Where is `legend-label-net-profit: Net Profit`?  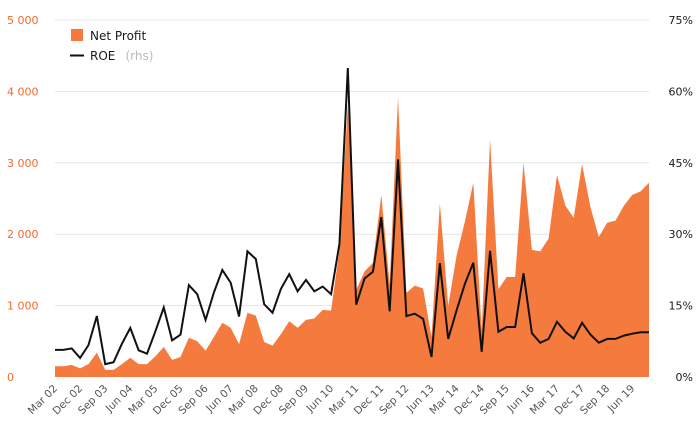
legend-label-net-profit: Net Profit is located at coordinates (118, 36).